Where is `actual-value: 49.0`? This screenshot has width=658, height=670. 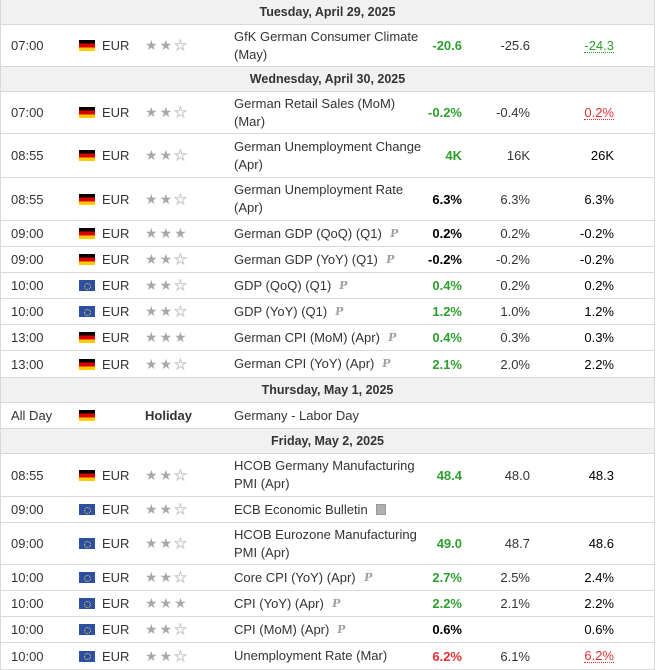
actual-value: 49.0 is located at coordinates (427, 543).